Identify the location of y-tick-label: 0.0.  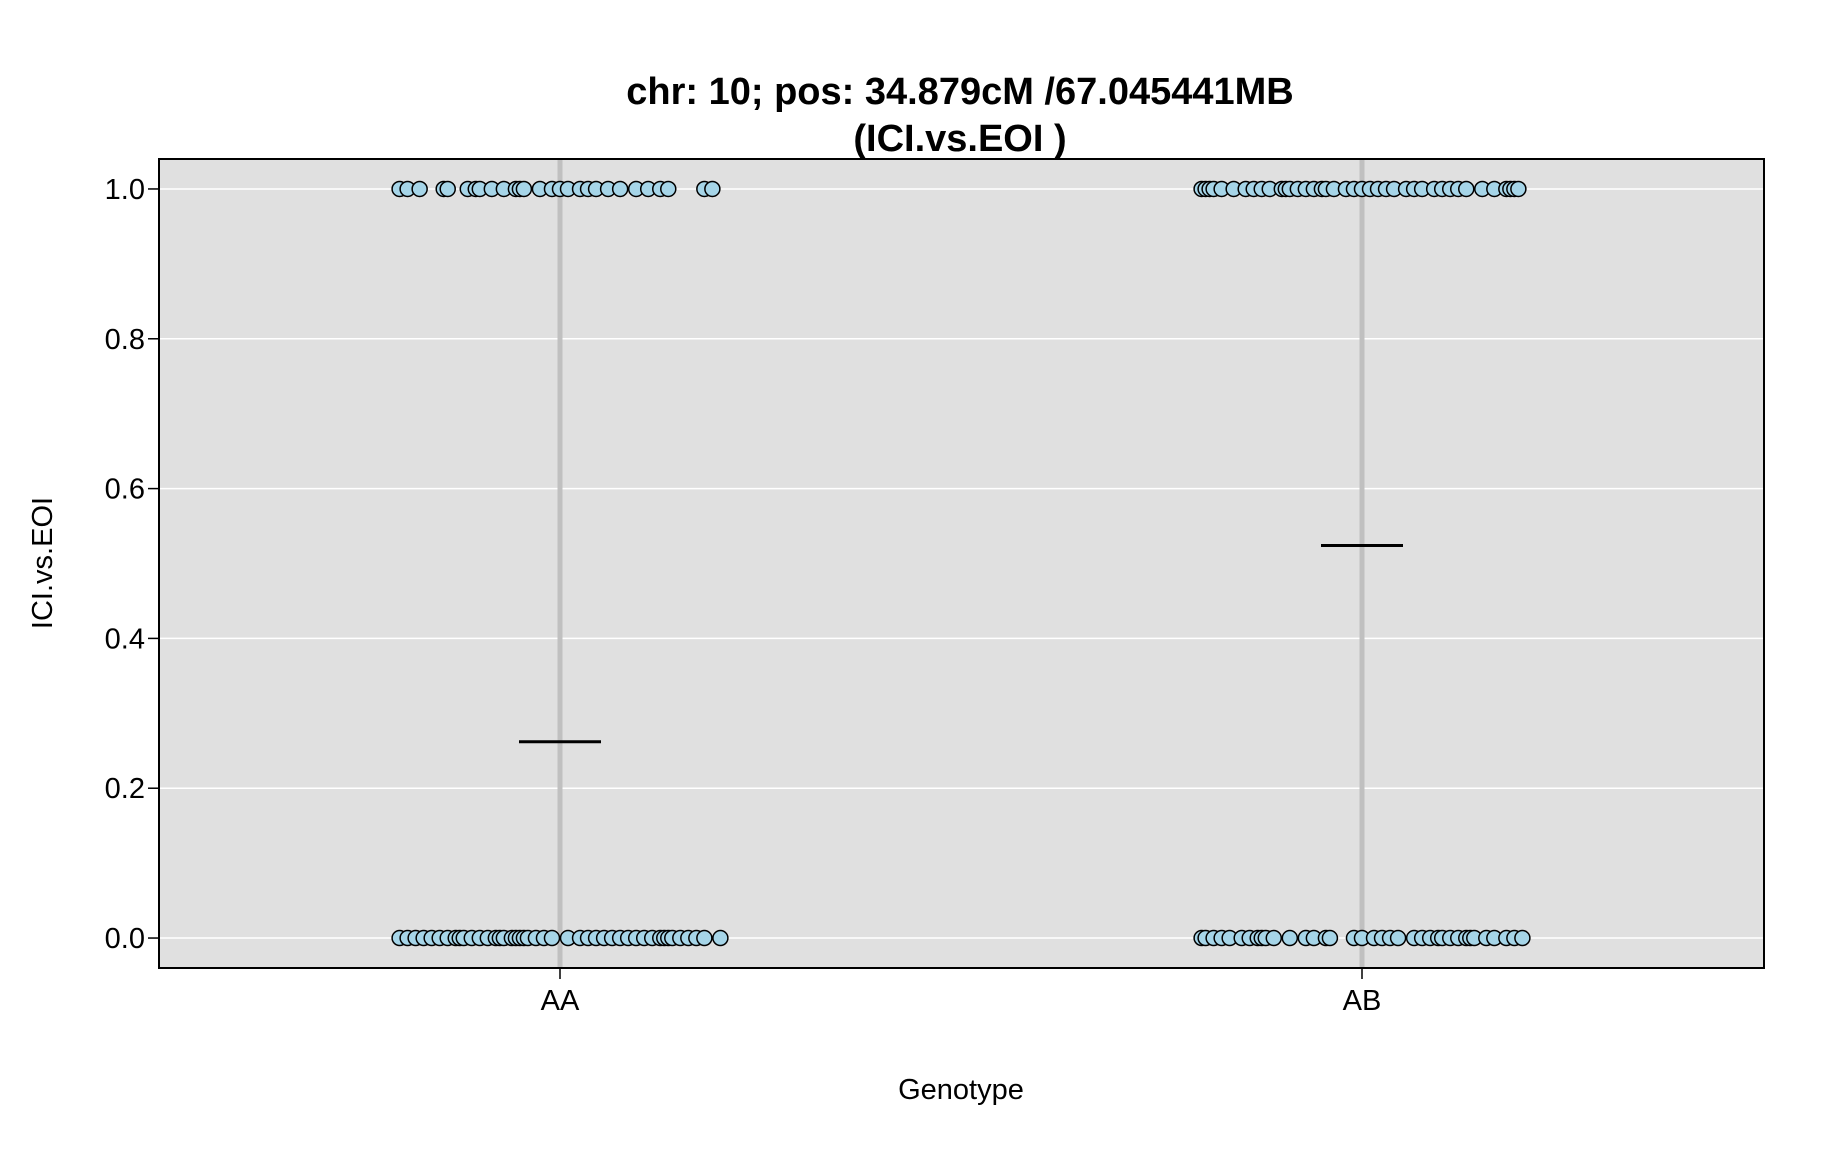
(125, 939).